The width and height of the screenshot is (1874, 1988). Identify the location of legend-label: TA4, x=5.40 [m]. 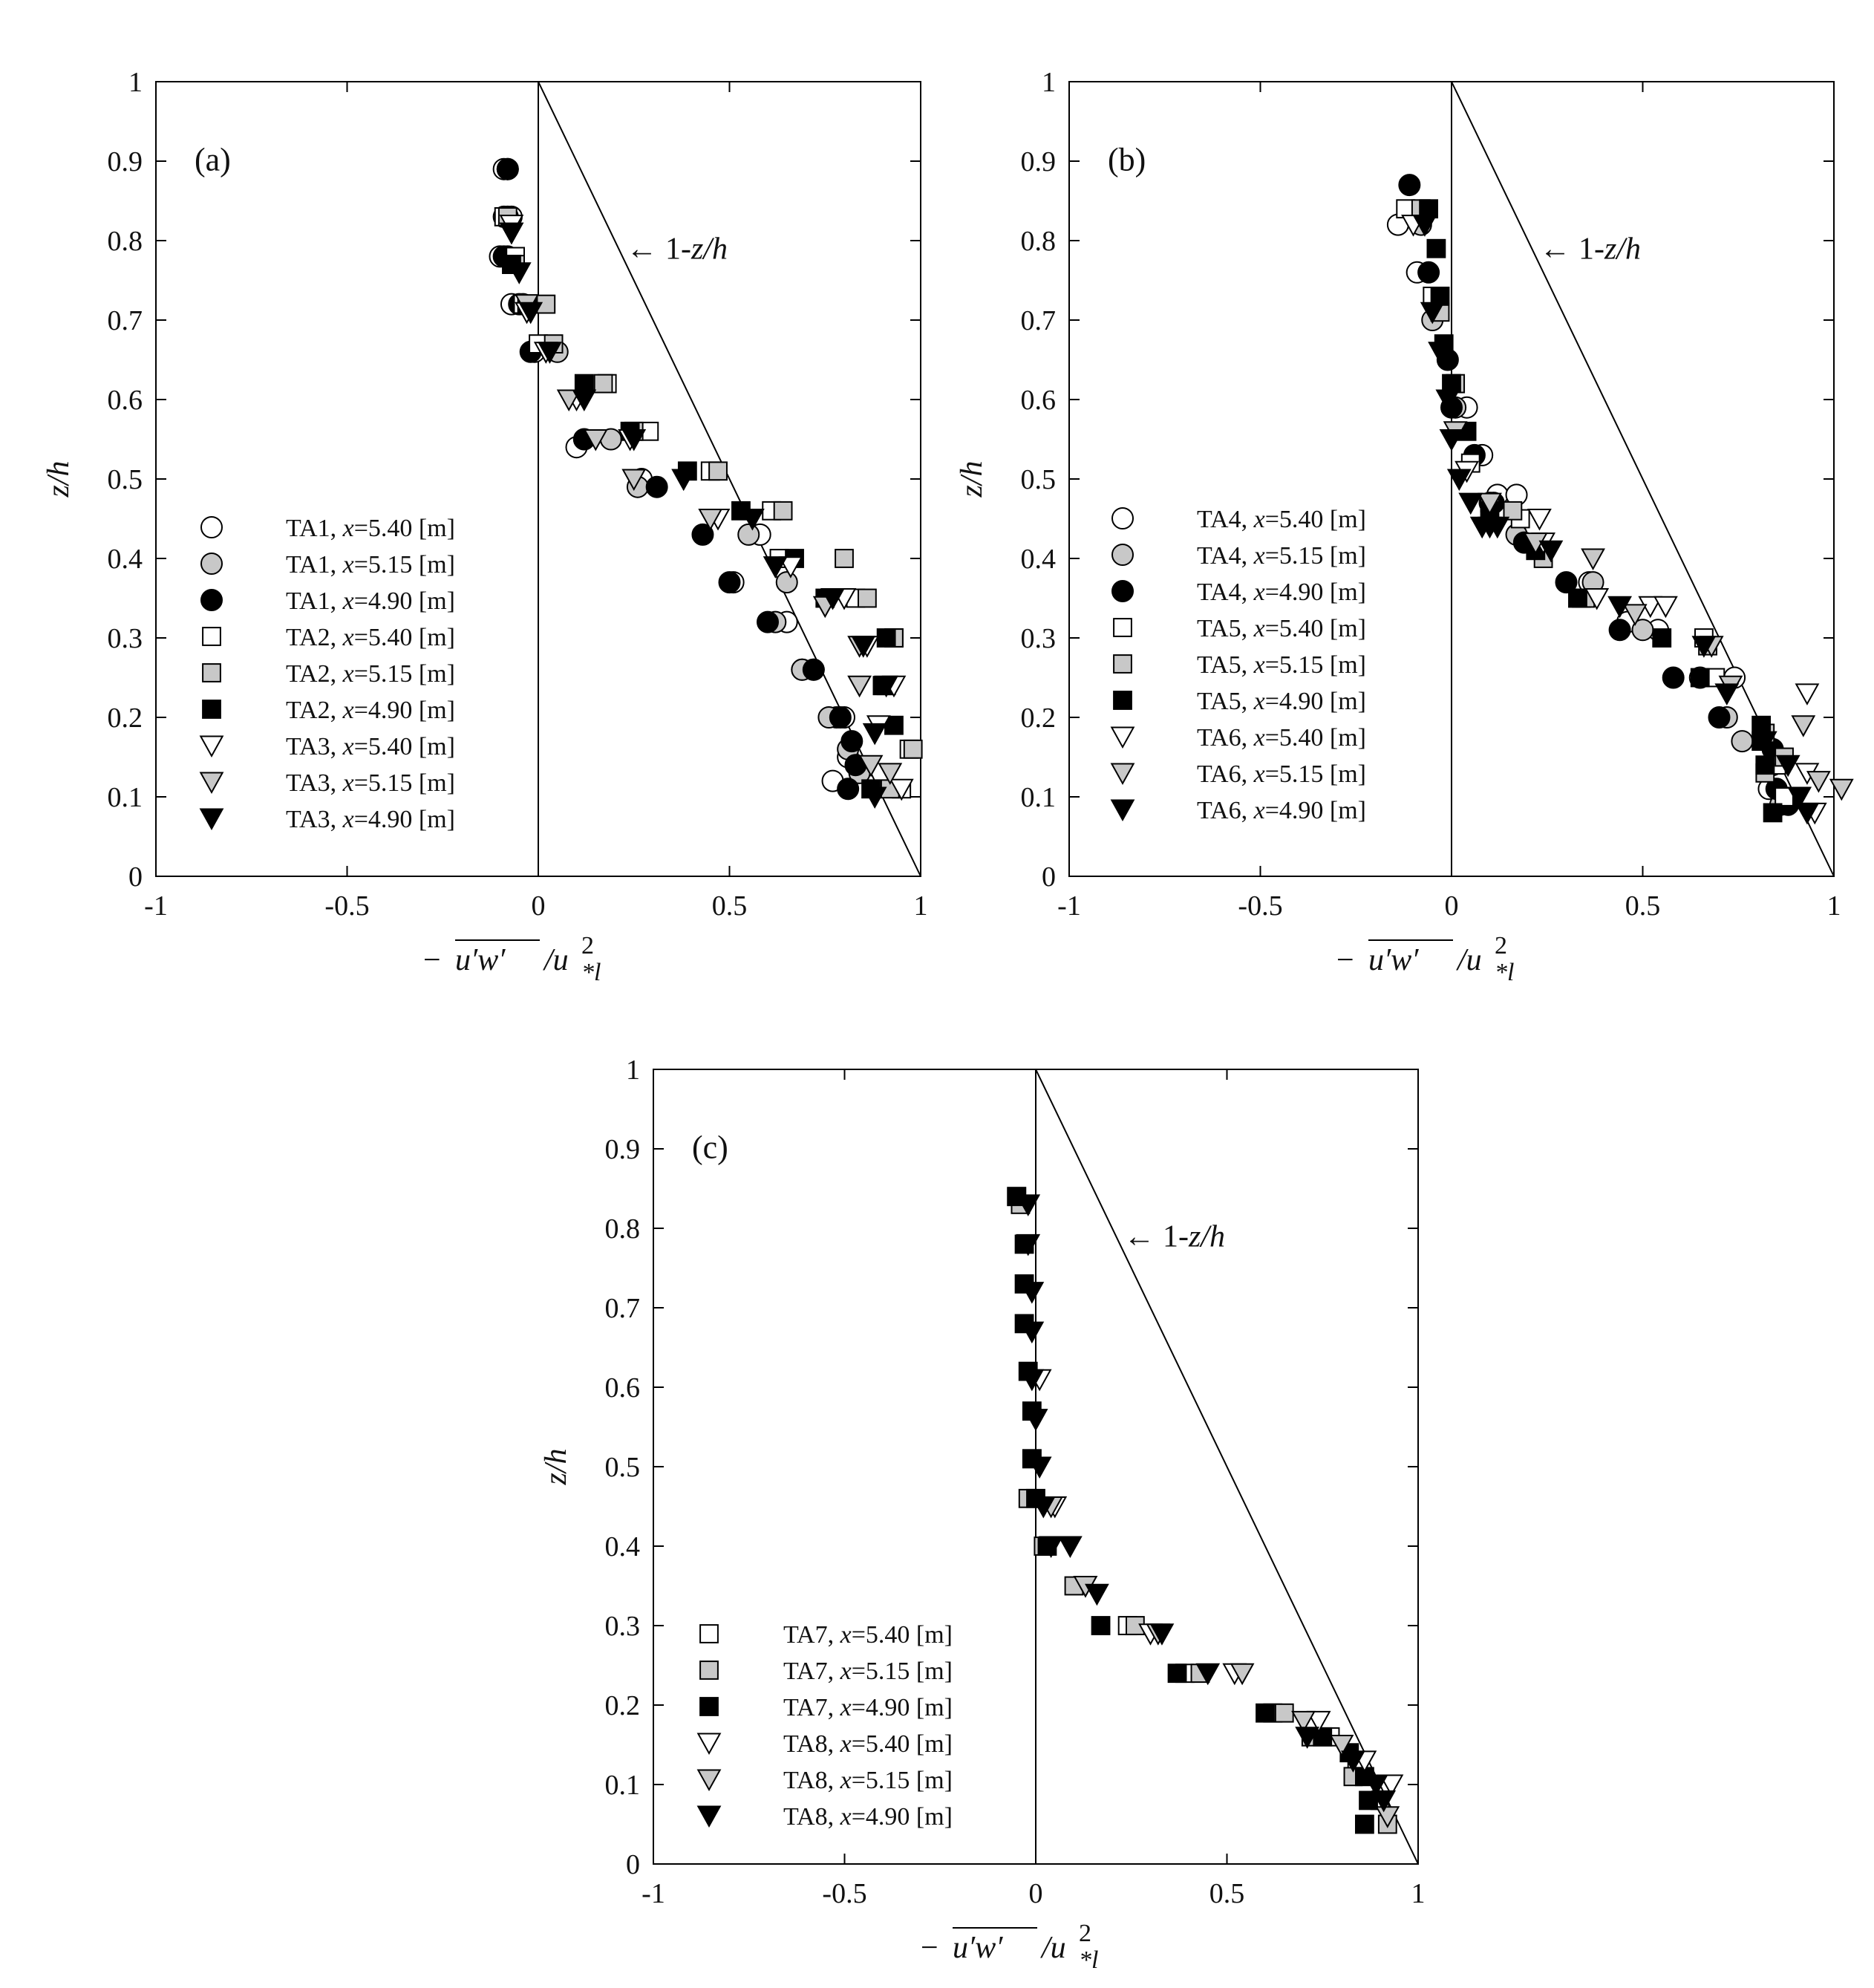
(1281, 519).